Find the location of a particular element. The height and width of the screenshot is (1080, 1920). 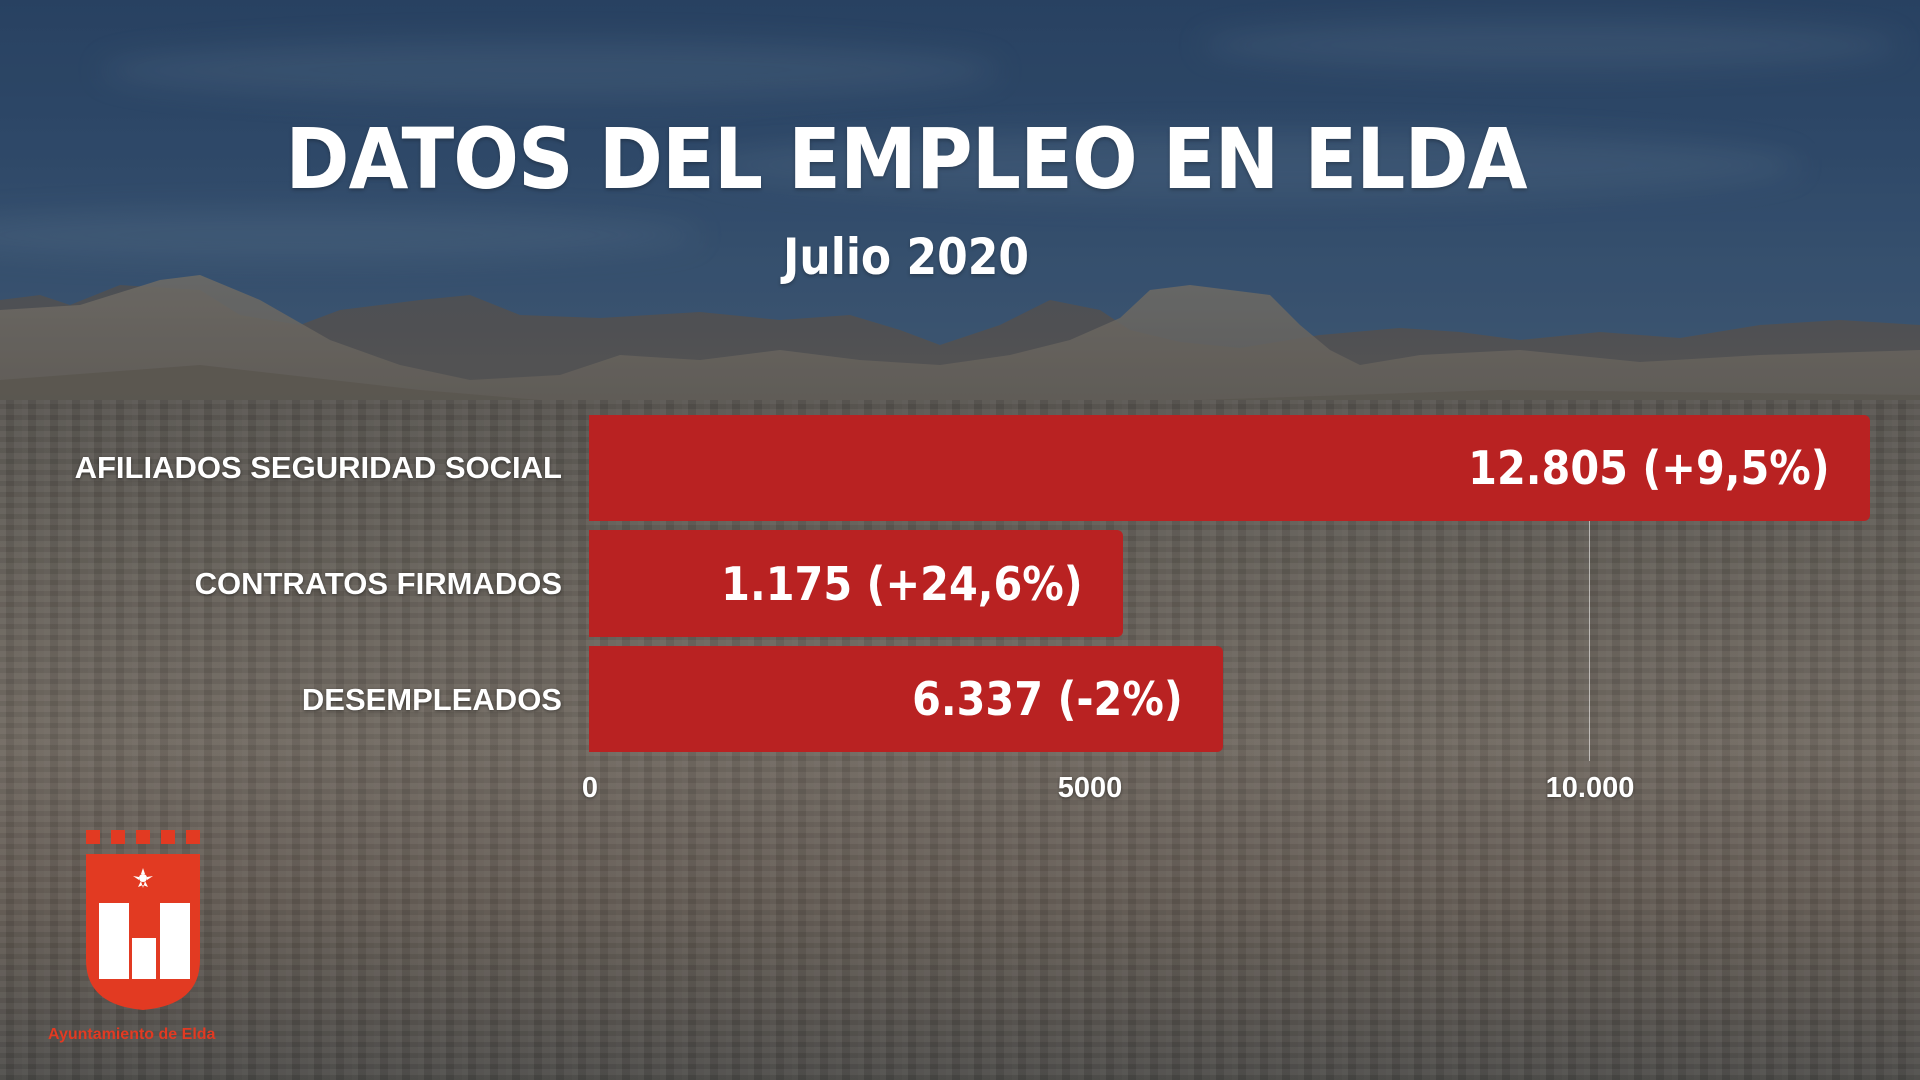

x-tick-10000: 10.000 is located at coordinates (1590, 788).